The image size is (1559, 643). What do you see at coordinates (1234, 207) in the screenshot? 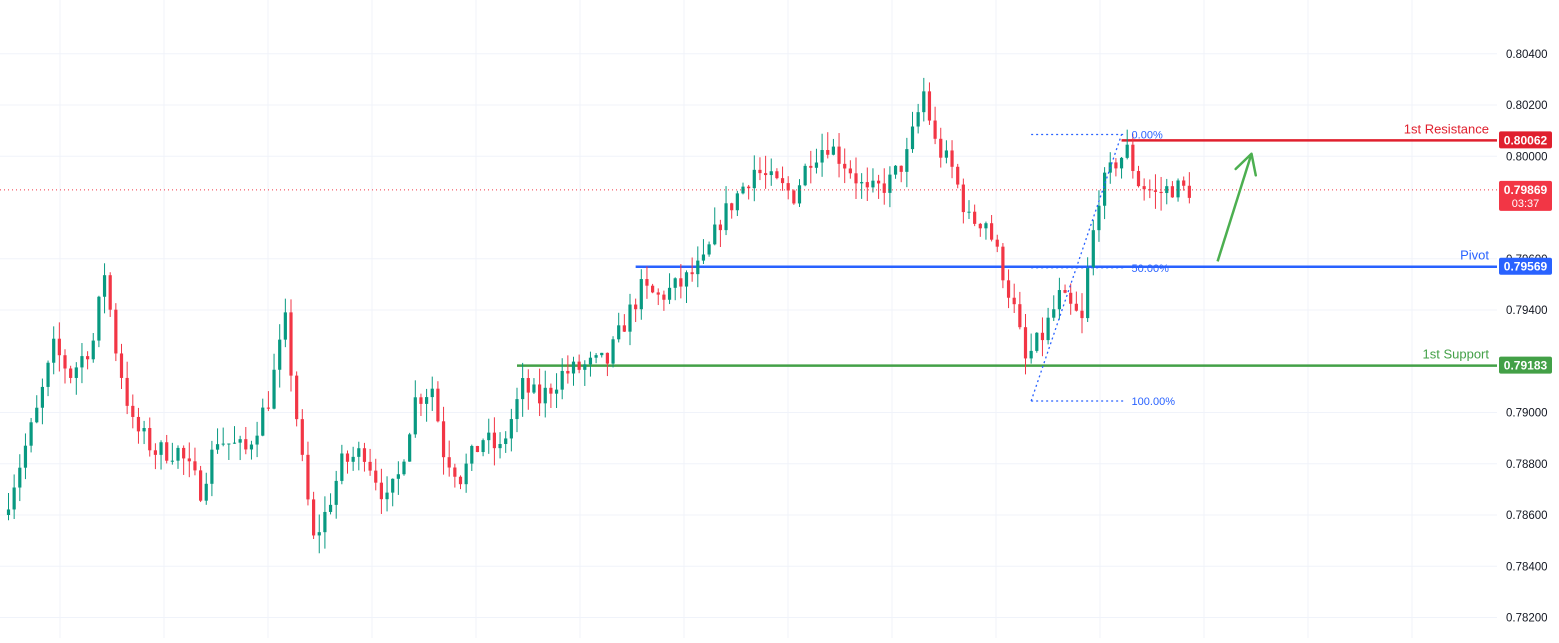
I see `projection-arrow` at bounding box center [1234, 207].